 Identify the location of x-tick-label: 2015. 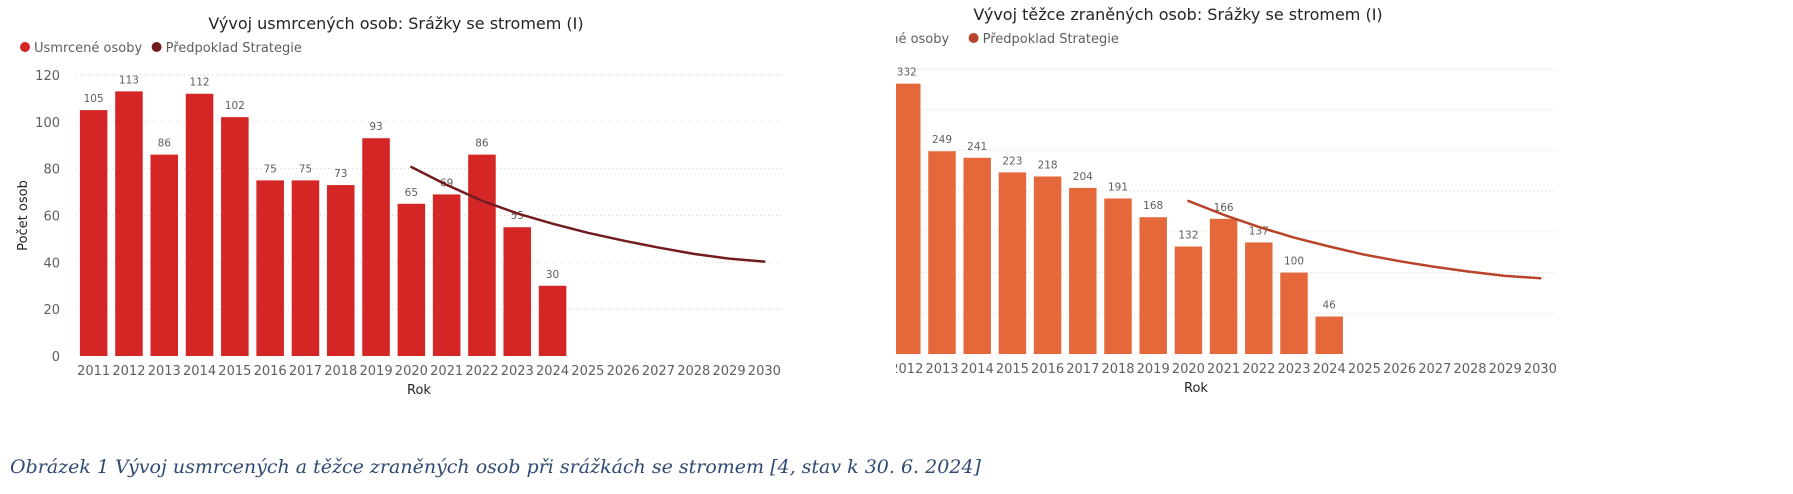
(234, 371).